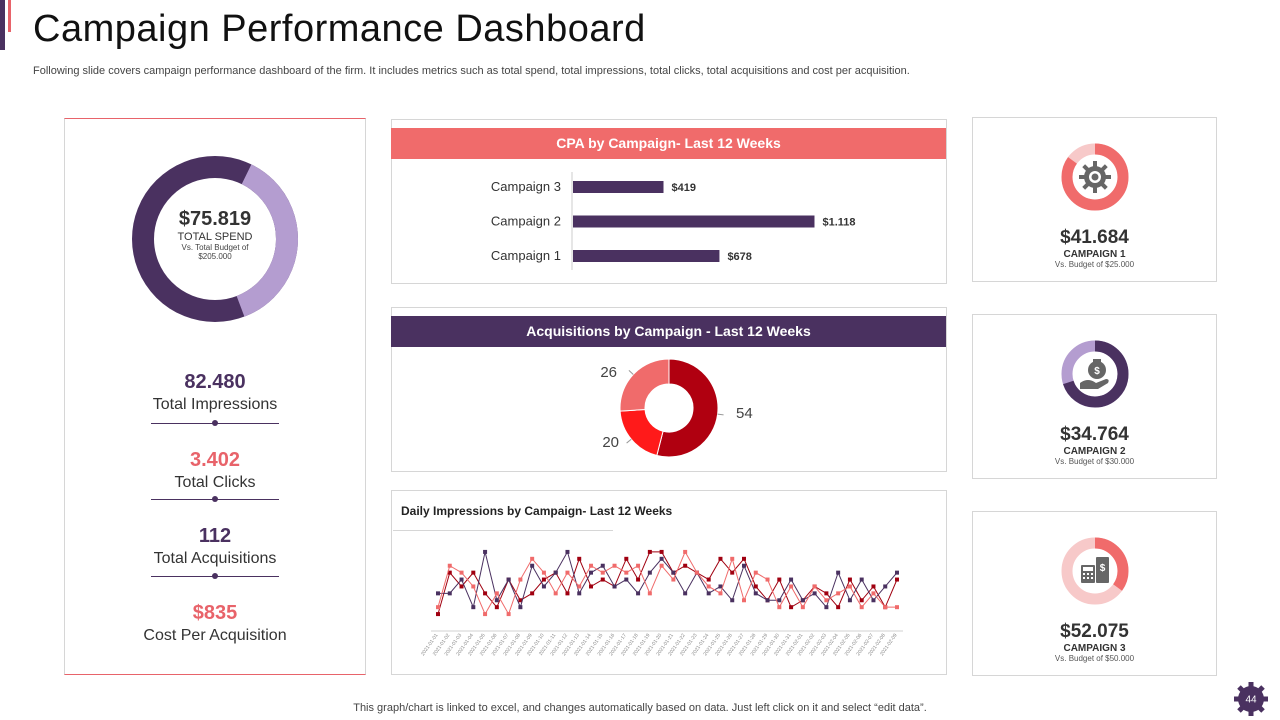  I want to click on total-spend-donut, so click(215, 239).